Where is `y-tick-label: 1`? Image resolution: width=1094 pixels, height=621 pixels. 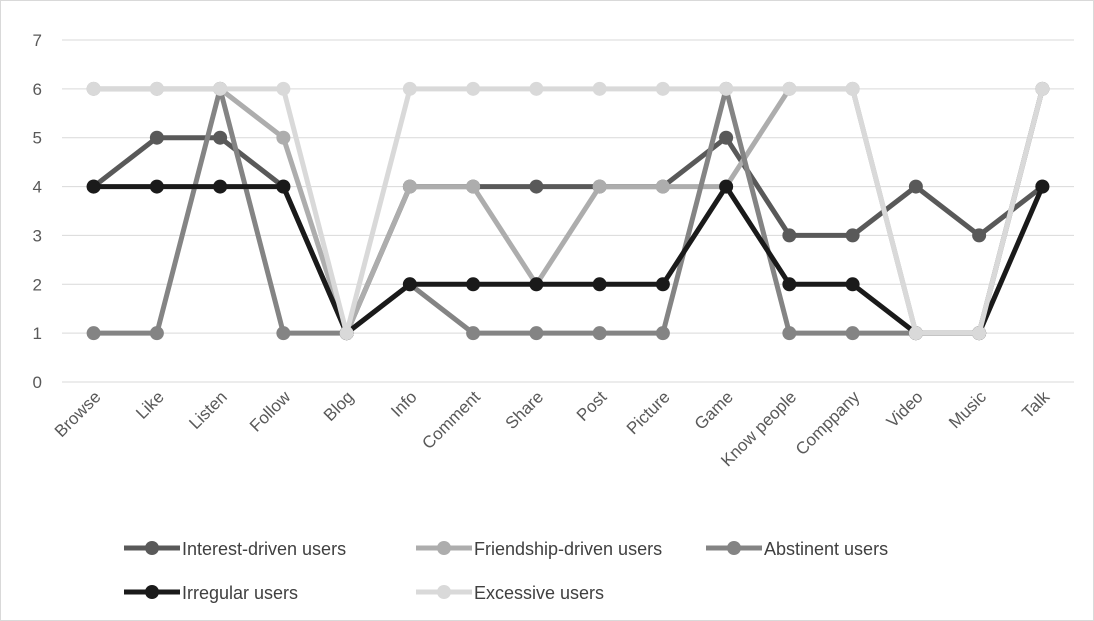
y-tick-label: 1 is located at coordinates (37, 333).